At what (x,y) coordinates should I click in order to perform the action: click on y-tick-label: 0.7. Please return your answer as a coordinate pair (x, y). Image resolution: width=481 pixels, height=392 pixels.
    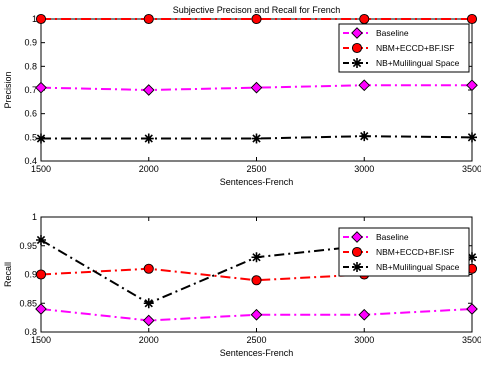
    Looking at the image, I should click on (30, 90).